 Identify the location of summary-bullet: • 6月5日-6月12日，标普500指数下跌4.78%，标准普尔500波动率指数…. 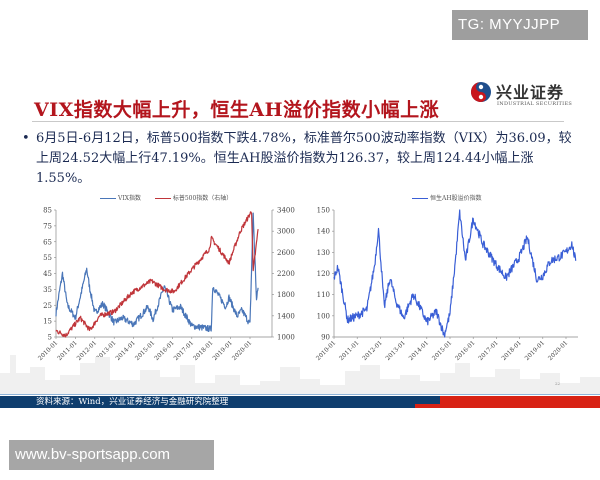
(303, 159).